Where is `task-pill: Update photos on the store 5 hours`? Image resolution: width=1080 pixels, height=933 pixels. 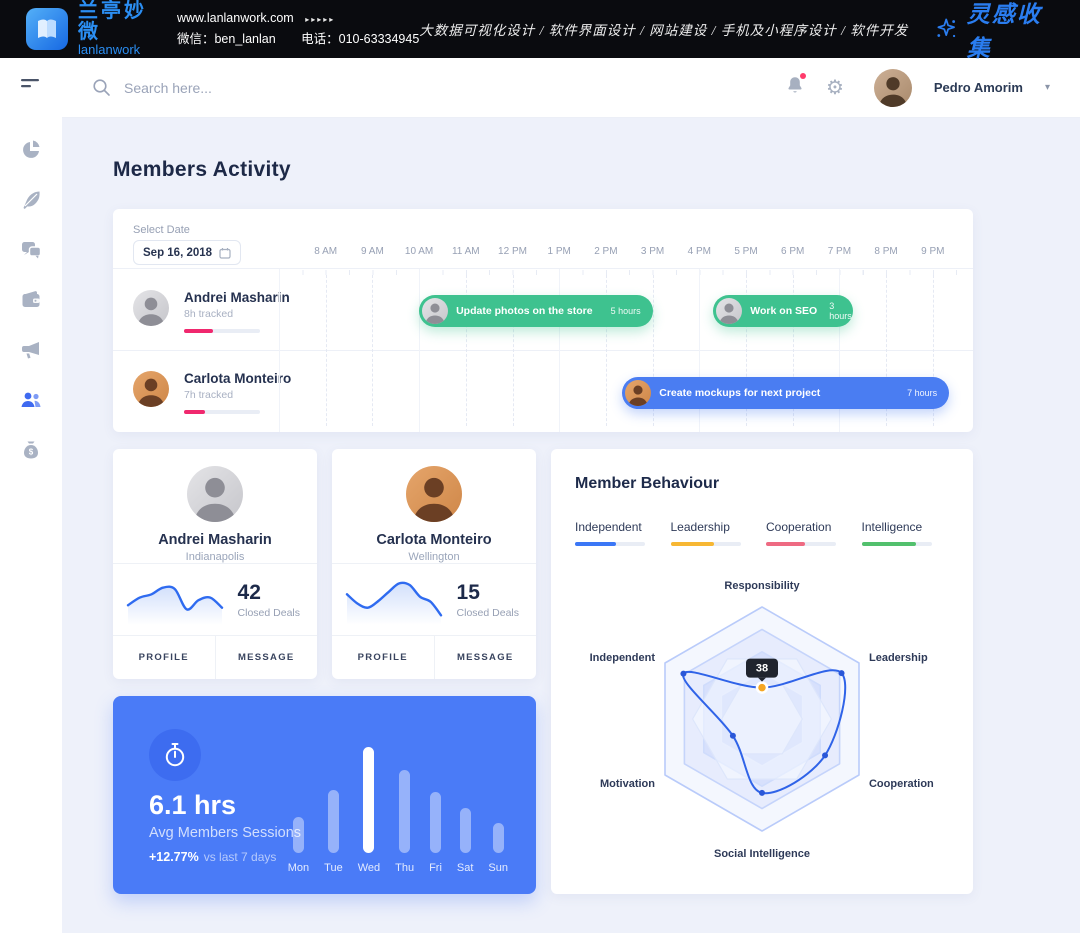 task-pill: Update photos on the store 5 hours is located at coordinates (536, 311).